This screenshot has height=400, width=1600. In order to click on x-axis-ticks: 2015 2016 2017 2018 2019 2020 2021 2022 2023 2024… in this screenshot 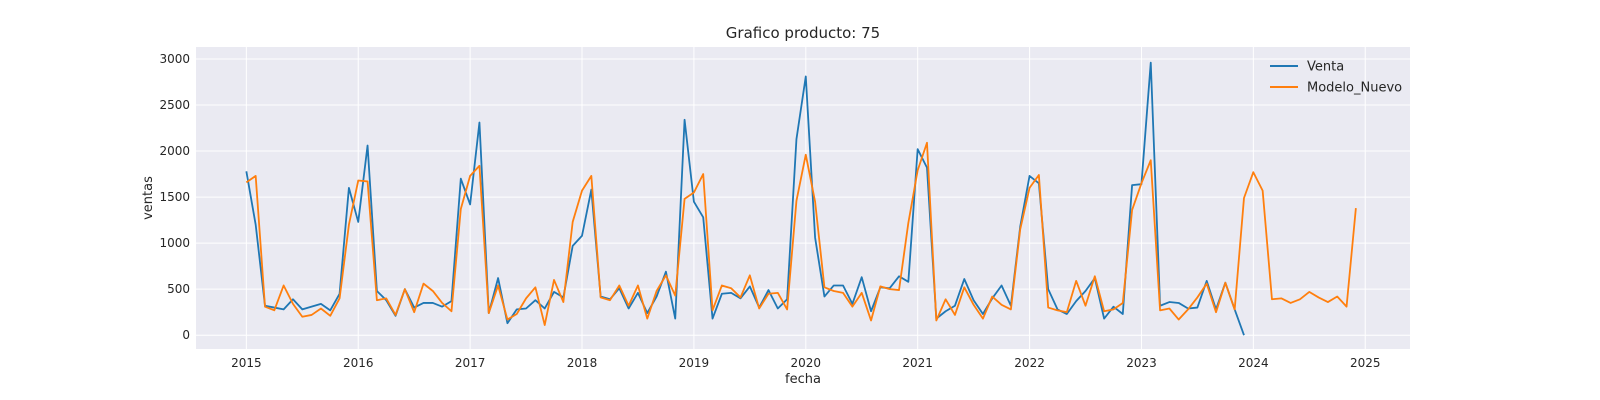, I will do `click(805, 363)`.